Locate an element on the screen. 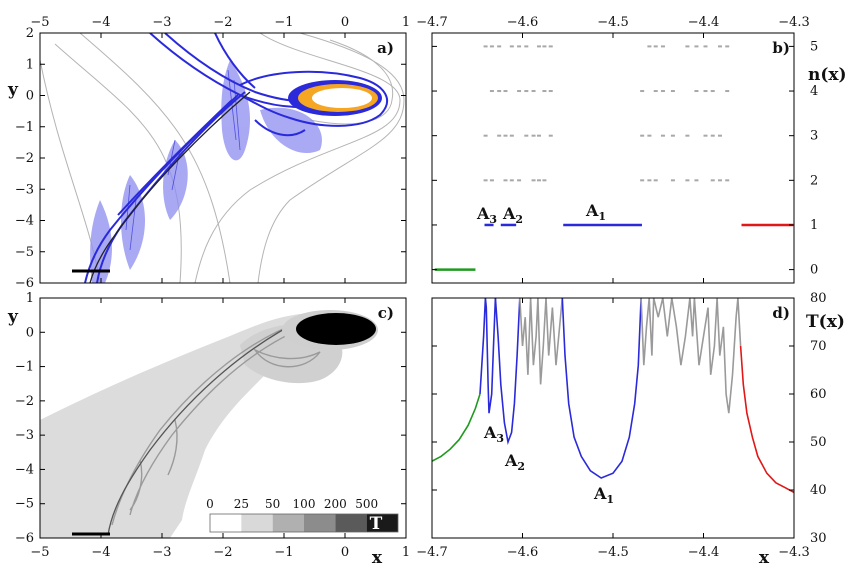 The image size is (846, 565). y-tick-label: −6 is located at coordinates (24, 283).